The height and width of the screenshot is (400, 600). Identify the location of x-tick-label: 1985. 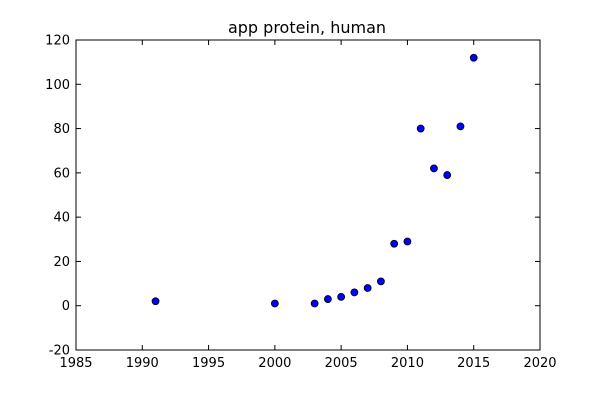
(75, 363).